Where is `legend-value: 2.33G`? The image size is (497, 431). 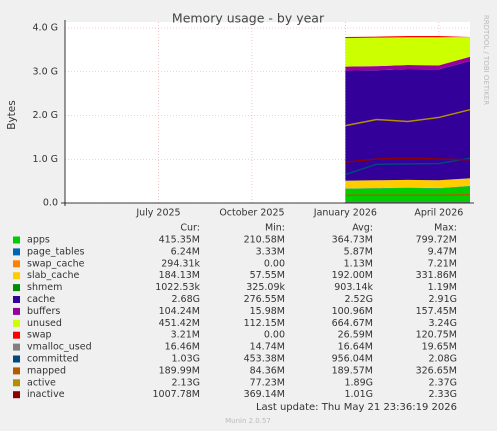
legend-value: 2.33G is located at coordinates (442, 394).